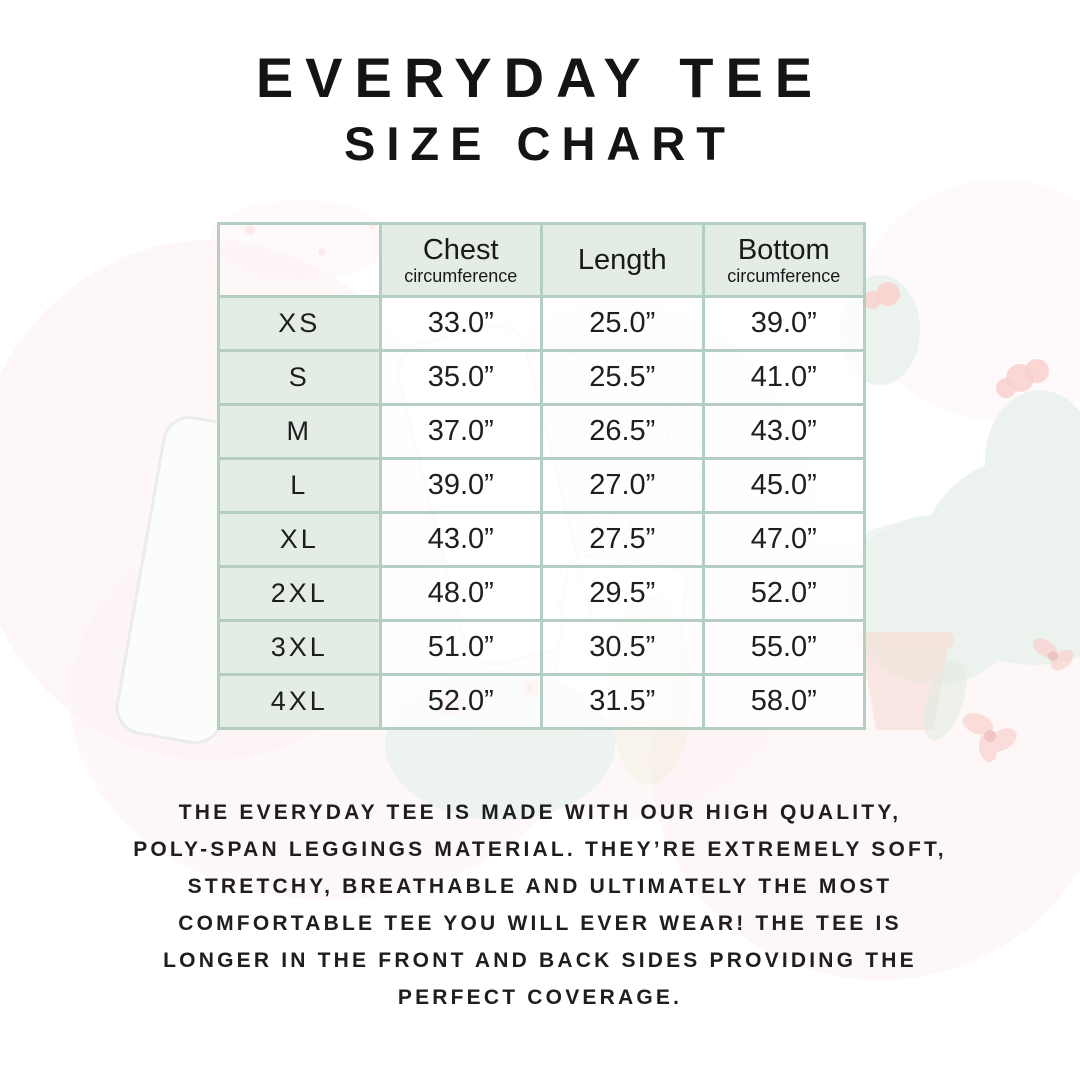  I want to click on size-label-cell: 4XL, so click(299, 701).